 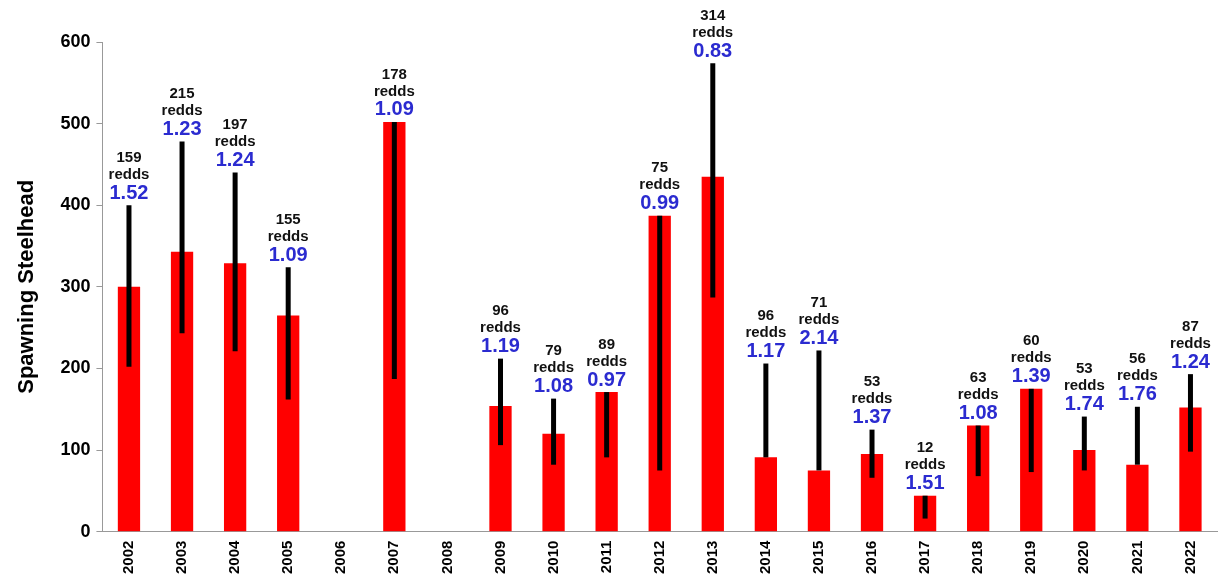 What do you see at coordinates (129, 175) in the screenshot?
I see `annotation: 159 redds 1.52` at bounding box center [129, 175].